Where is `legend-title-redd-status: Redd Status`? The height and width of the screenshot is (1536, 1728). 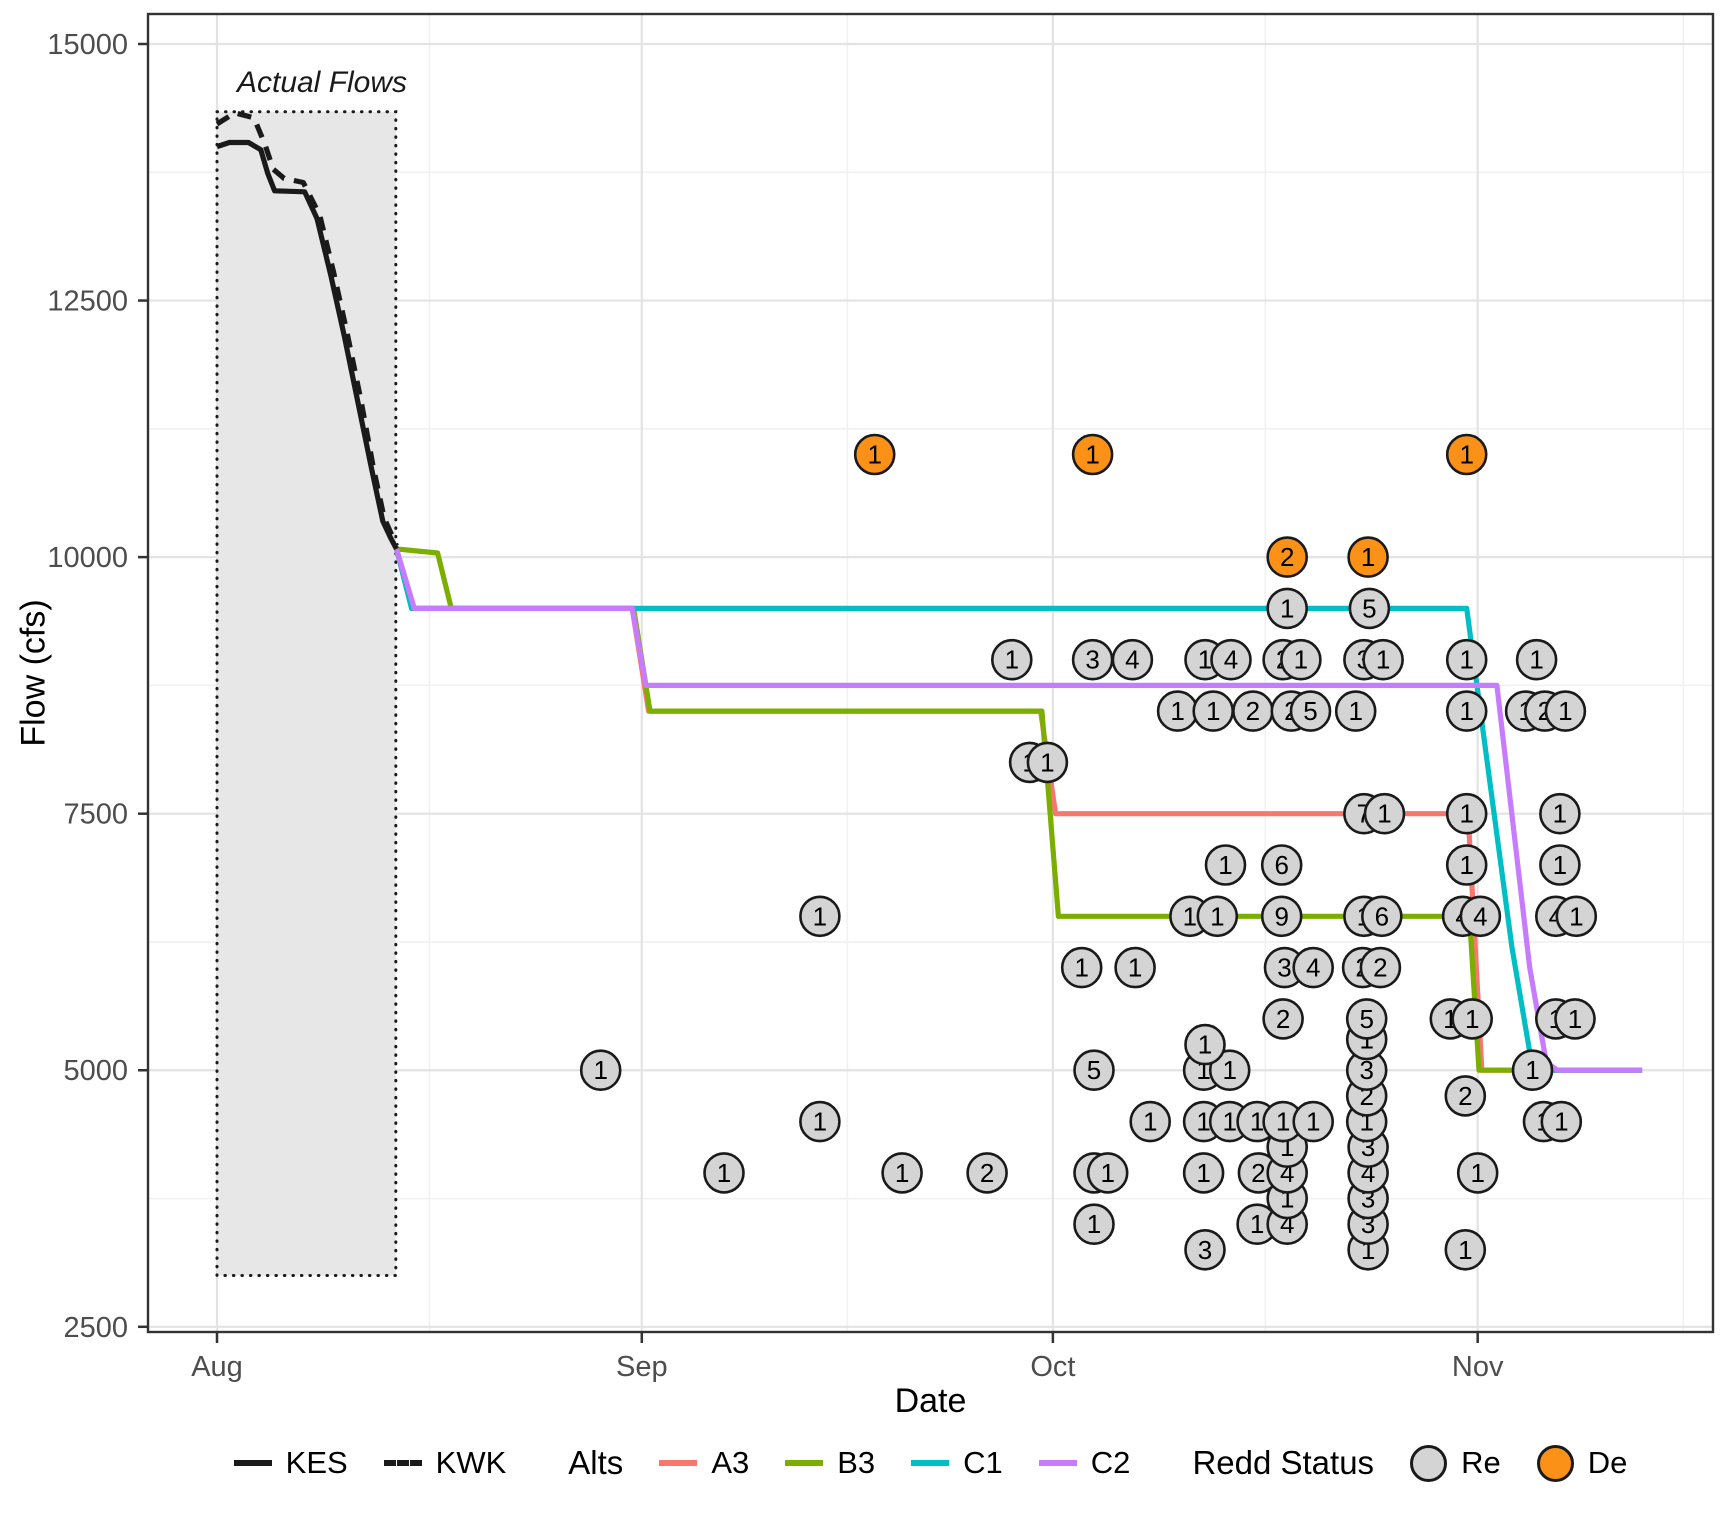 legend-title-redd-status: Redd Status is located at coordinates (1283, 1462).